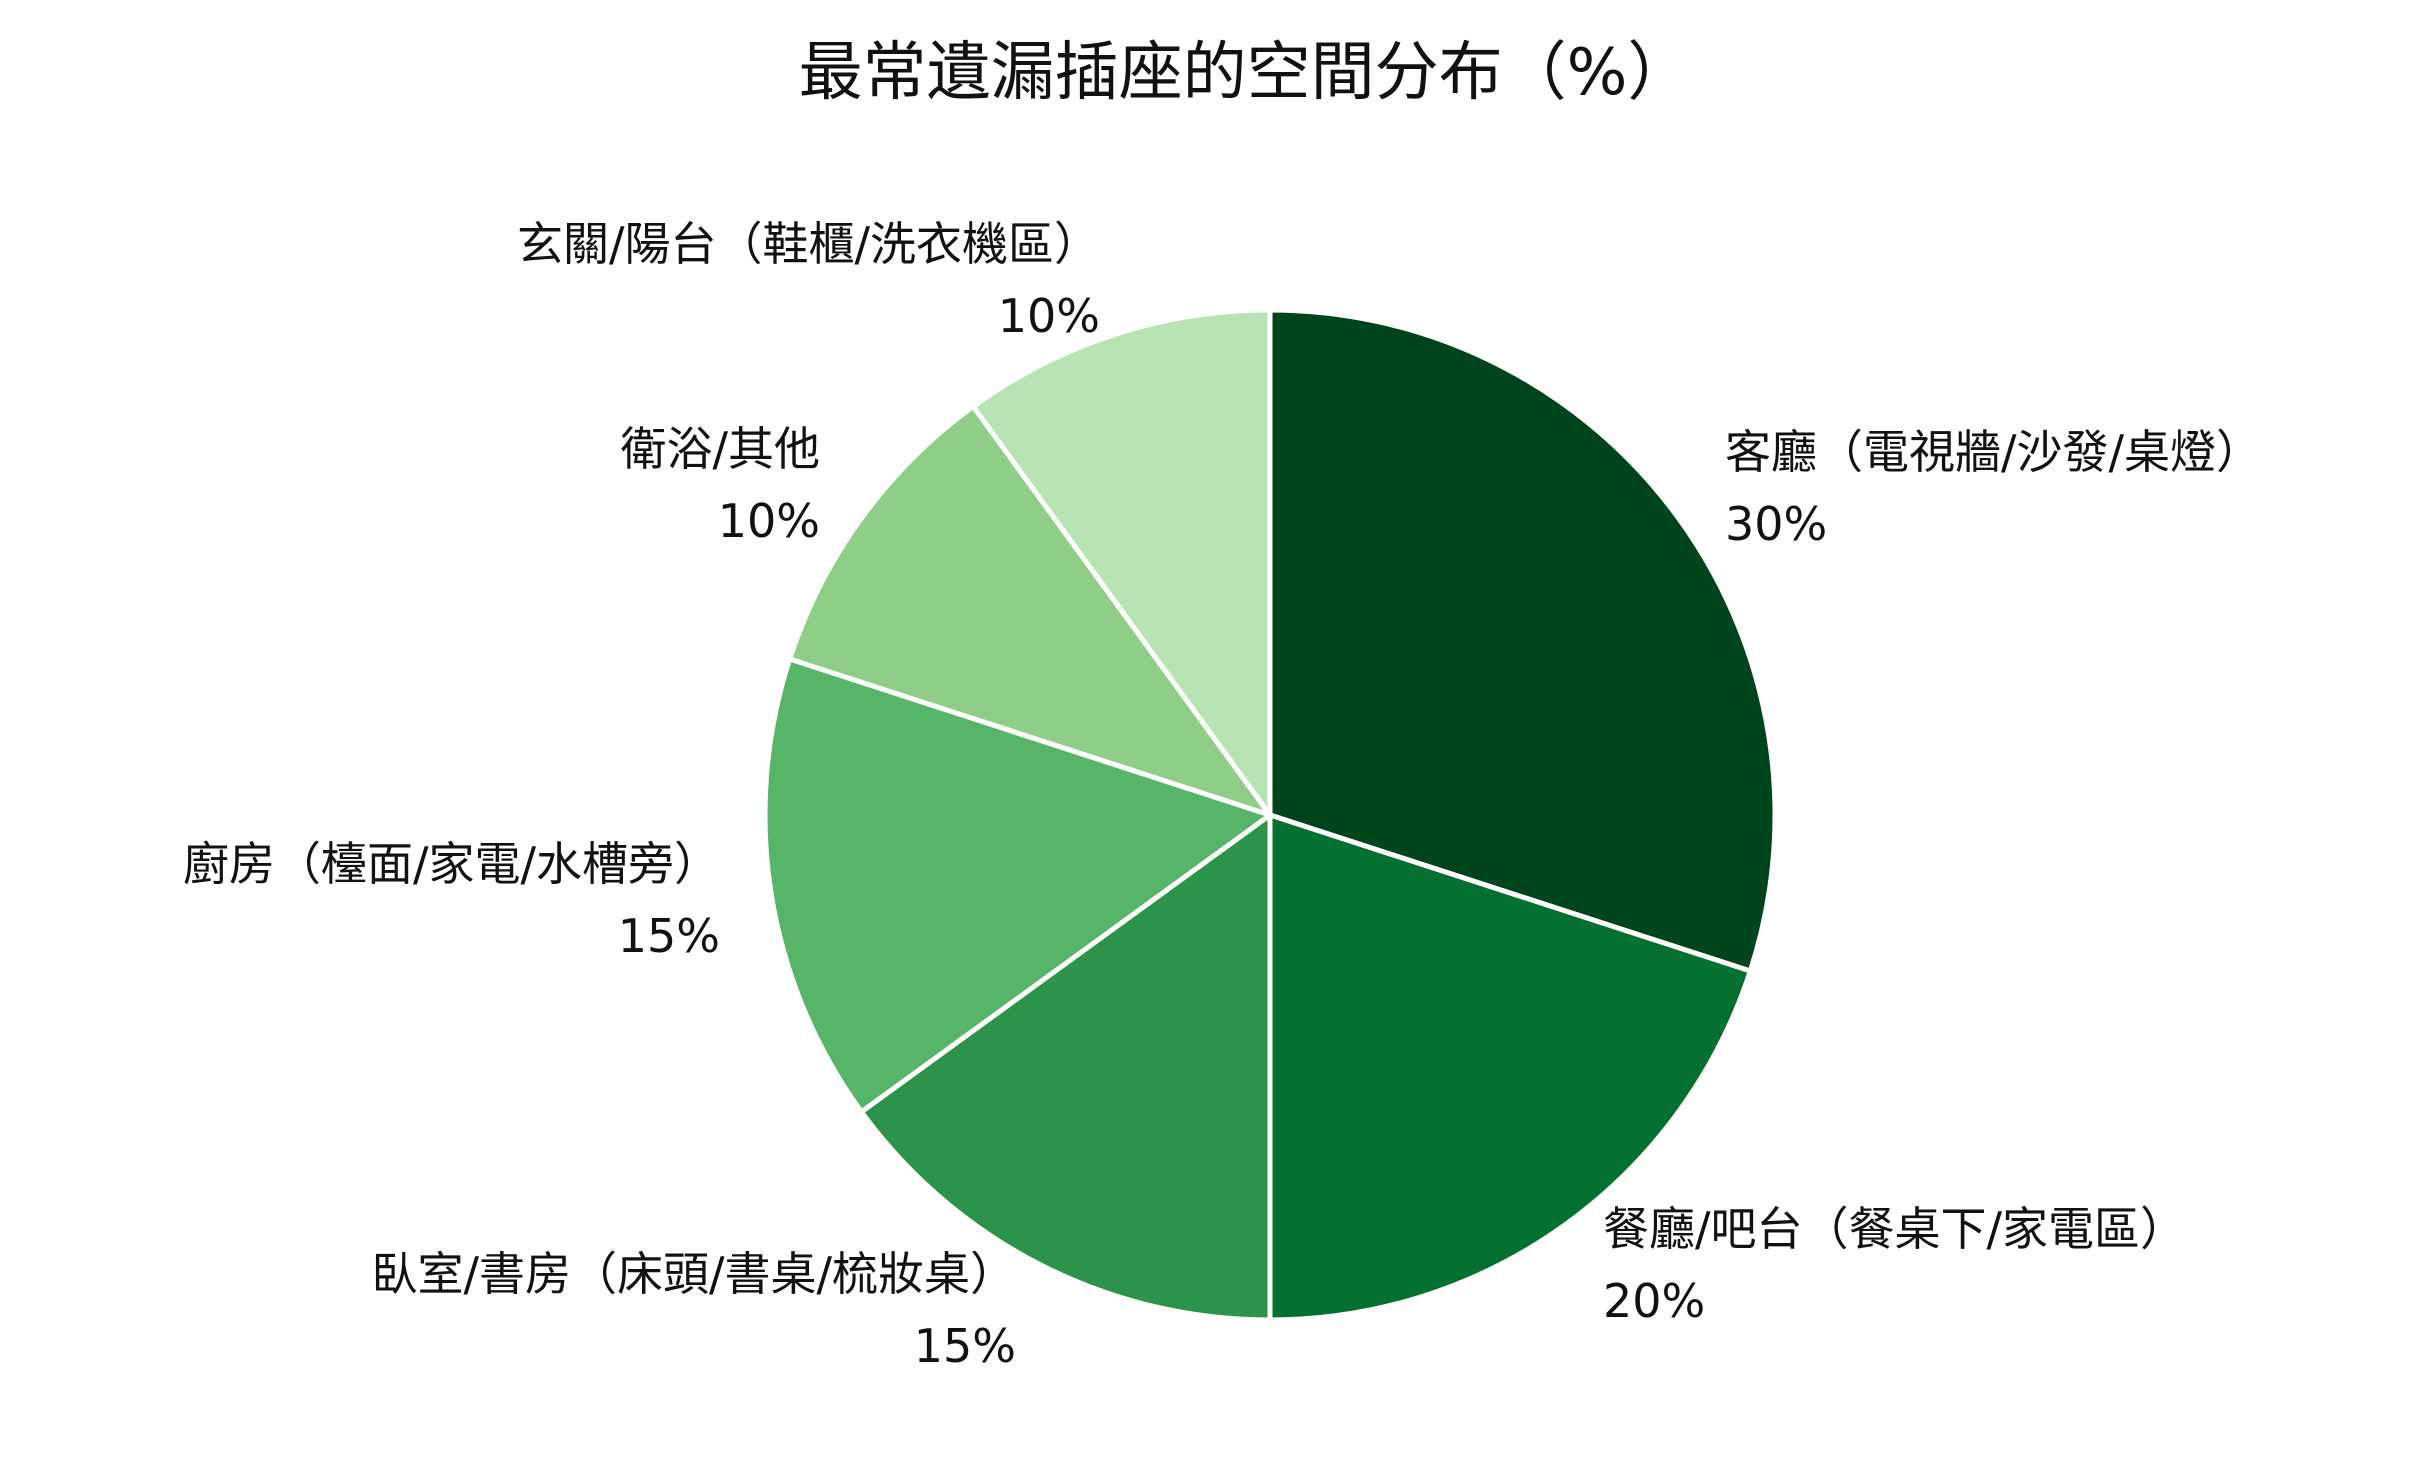  What do you see at coordinates (1993, 452) in the screenshot?
I see `slice-label: 客廳（電視牆/沙發/桌燈）` at bounding box center [1993, 452].